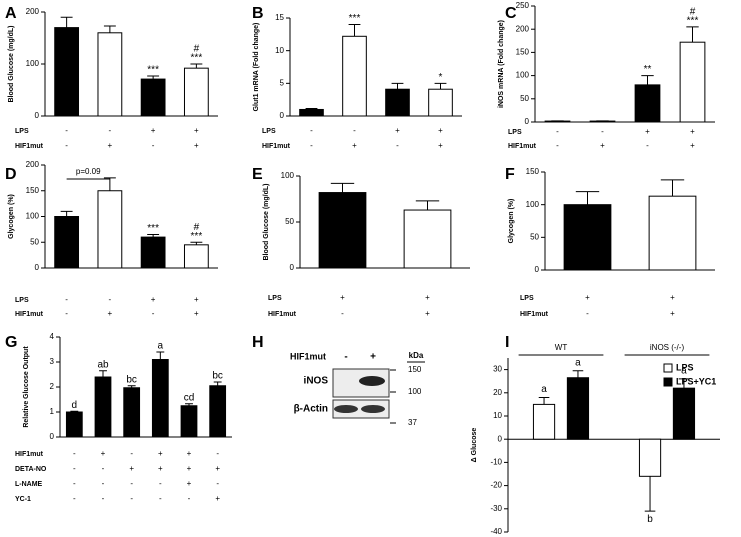  What do you see at coordinates (523, 5) in the screenshot?
I see `y-tick-label: 250` at bounding box center [523, 5].